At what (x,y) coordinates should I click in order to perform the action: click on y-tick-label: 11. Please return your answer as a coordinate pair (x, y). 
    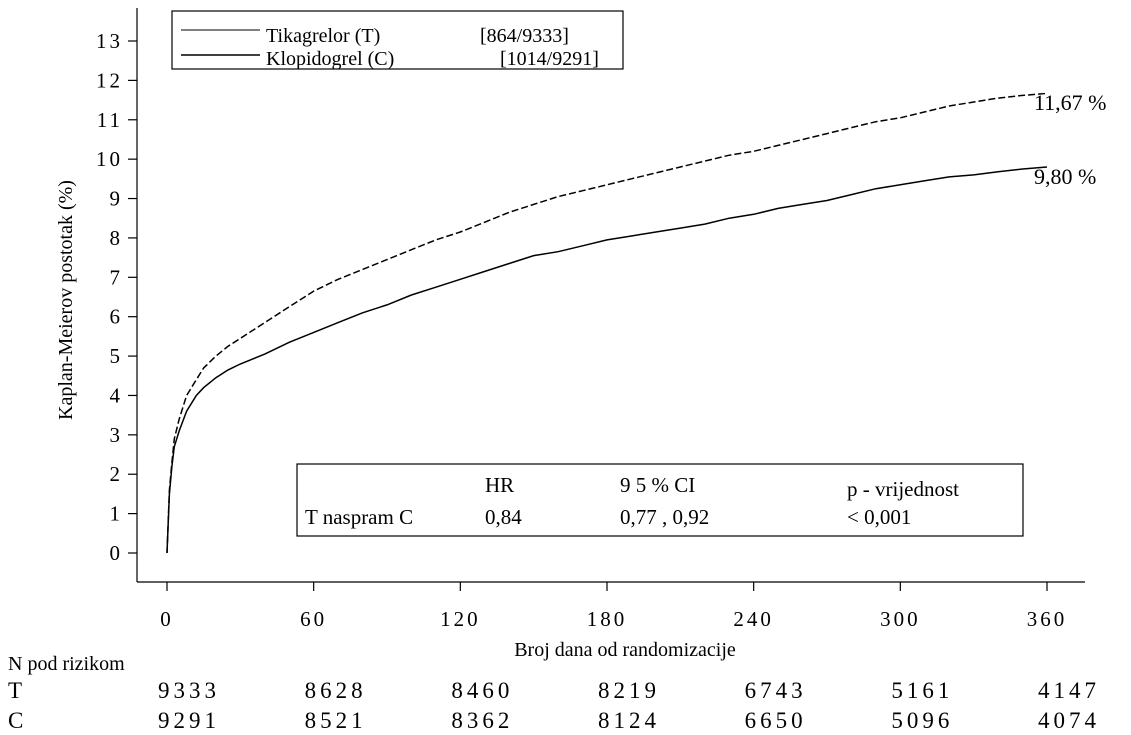
    Looking at the image, I should click on (110, 120).